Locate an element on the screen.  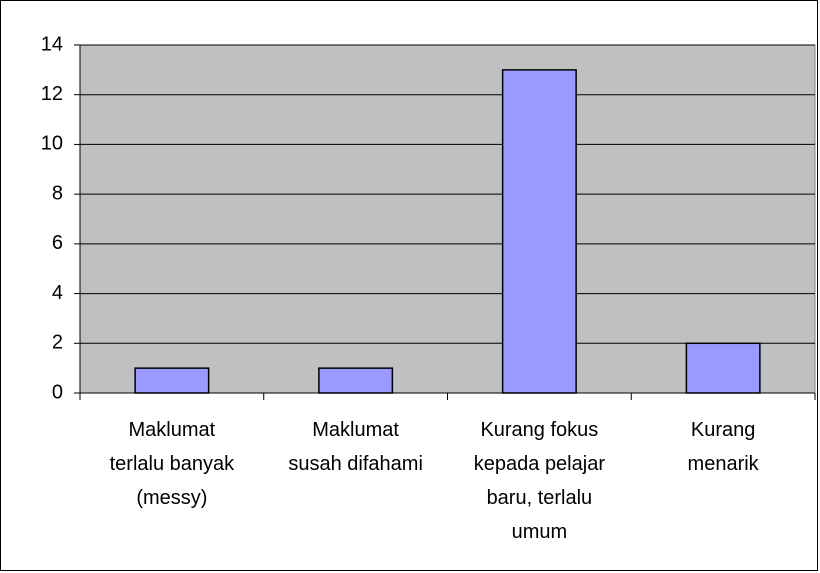
y-tick-label: 4 is located at coordinates (57, 293).